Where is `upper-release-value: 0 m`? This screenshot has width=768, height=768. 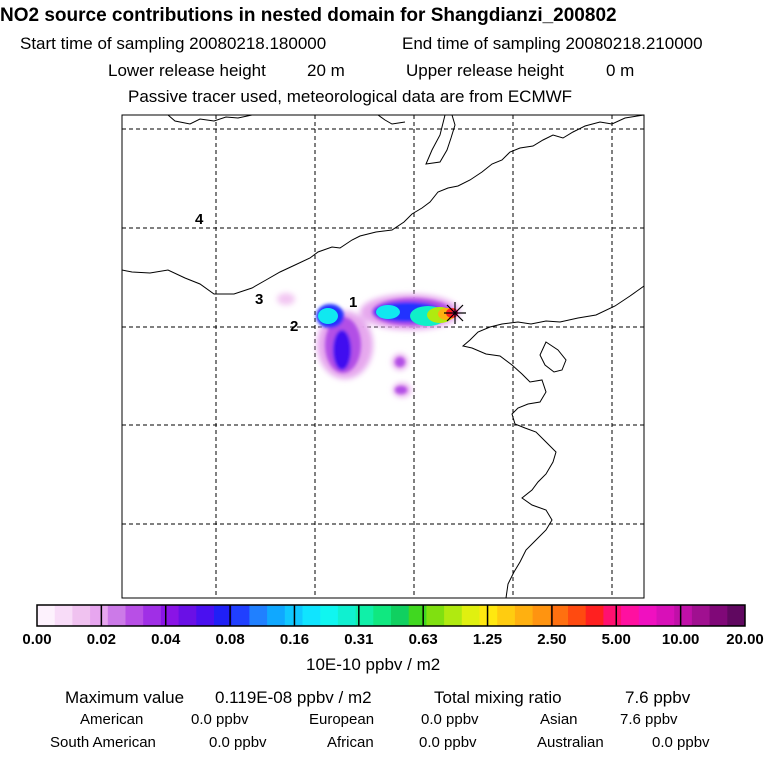 upper-release-value: 0 m is located at coordinates (620, 70).